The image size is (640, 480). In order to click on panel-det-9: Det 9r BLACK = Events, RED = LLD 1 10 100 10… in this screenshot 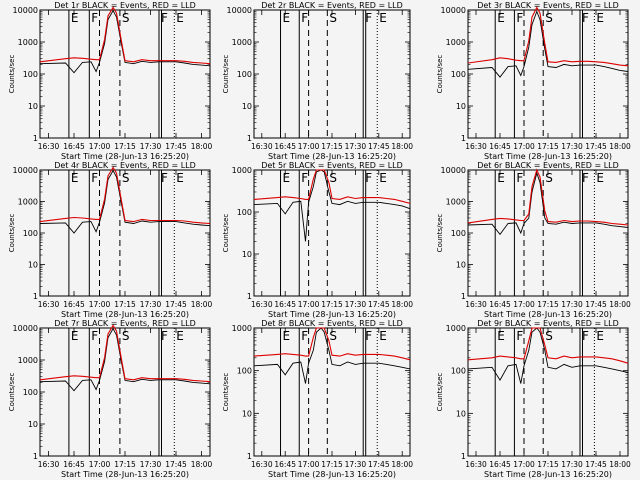, I will do `click(533, 399)`.